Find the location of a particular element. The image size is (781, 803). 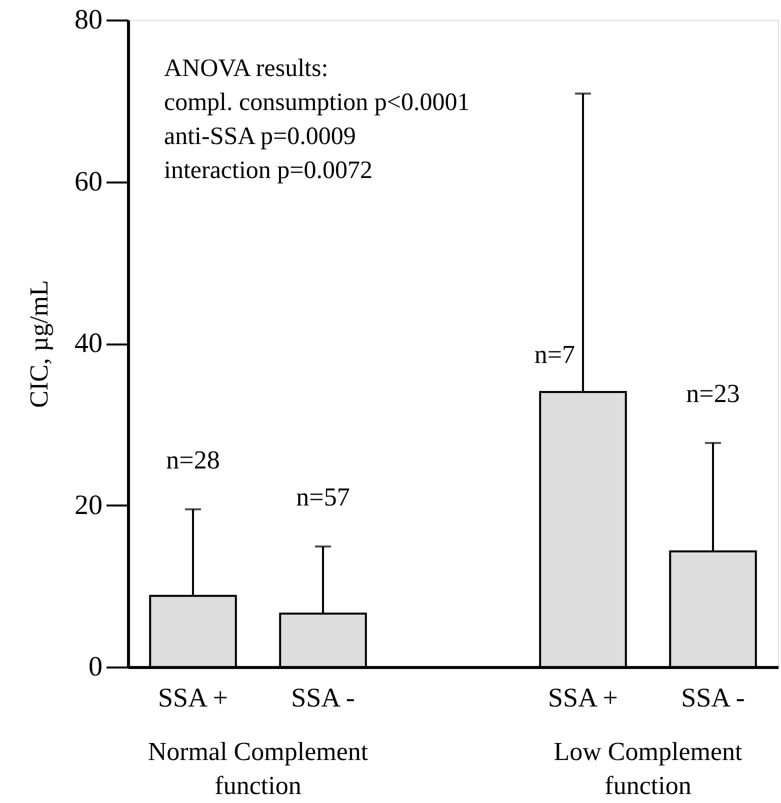

y-tick-label: 60 is located at coordinates (88, 182).